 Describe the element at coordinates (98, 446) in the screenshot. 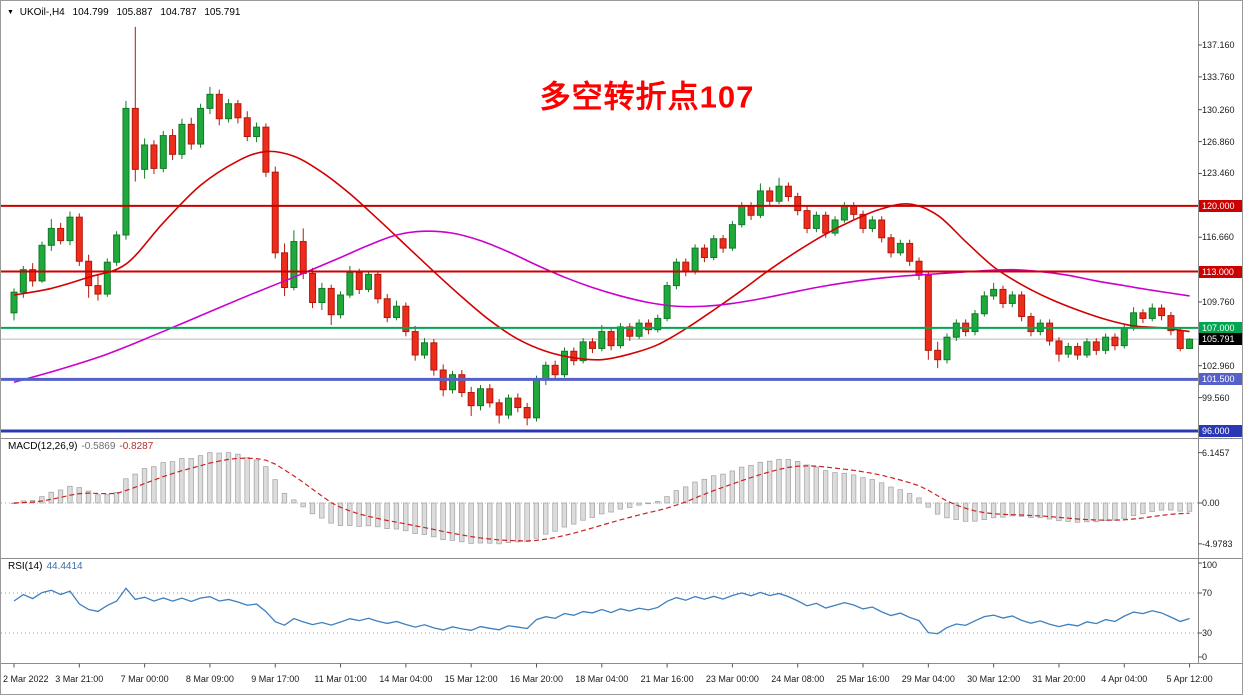

I see `macd-value: -0.5869` at that location.